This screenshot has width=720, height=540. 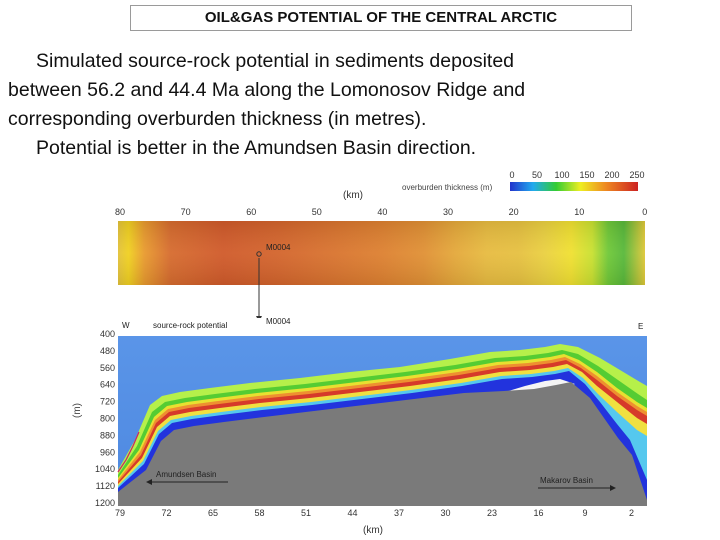 I want to click on y-tick-6: 880, so click(x=107, y=435).